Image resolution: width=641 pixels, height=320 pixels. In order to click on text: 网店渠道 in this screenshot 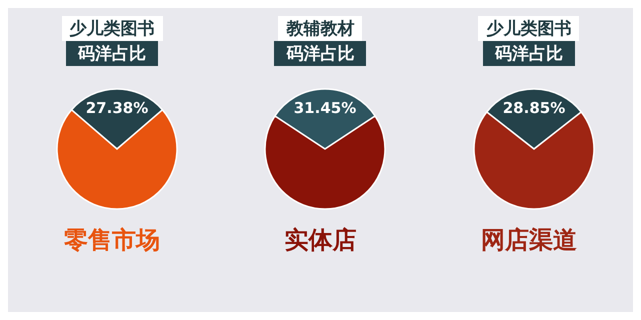, I will do `click(528, 240)`.